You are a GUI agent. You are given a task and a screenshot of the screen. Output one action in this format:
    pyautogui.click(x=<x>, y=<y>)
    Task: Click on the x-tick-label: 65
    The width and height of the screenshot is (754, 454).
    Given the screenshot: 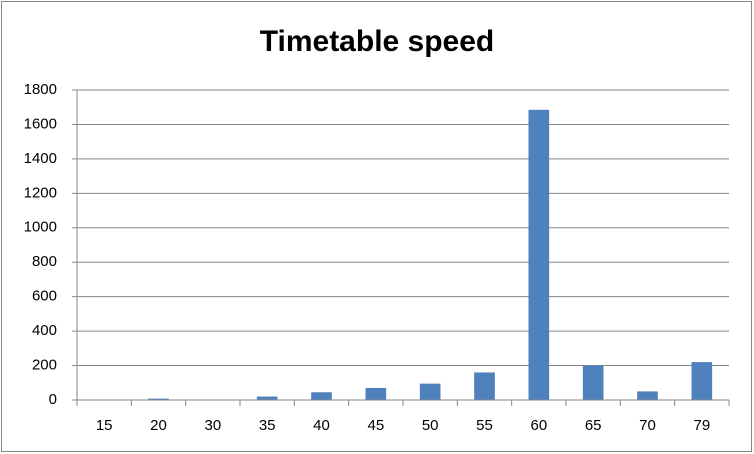 What is the action you would take?
    pyautogui.click(x=593, y=425)
    